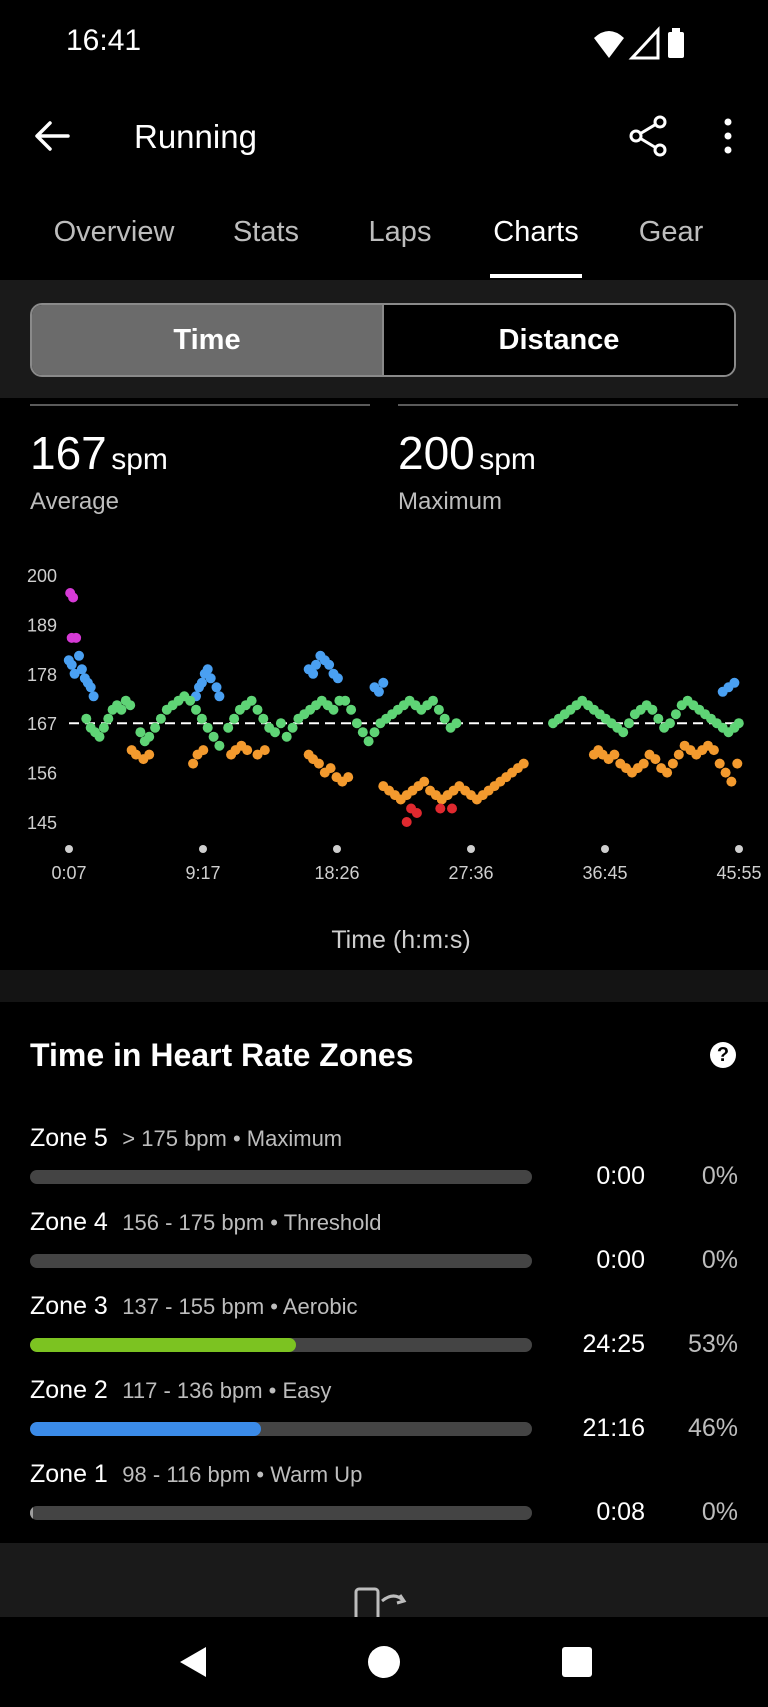 Image resolution: width=768 pixels, height=1707 pixels. Describe the element at coordinates (577, 1662) in the screenshot. I see `nav-recents-icon` at that location.